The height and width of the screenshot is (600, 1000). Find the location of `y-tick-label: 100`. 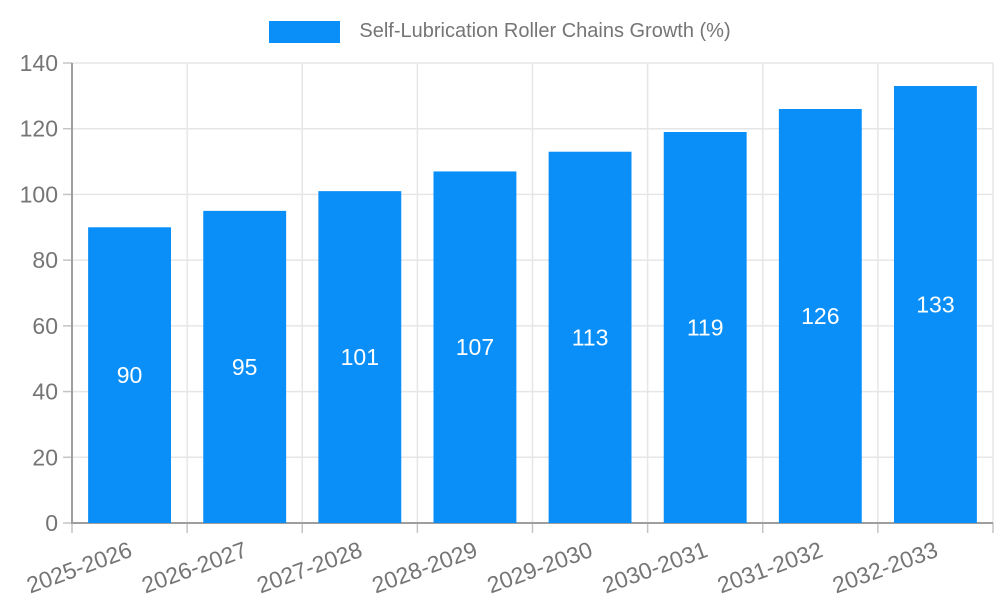

y-tick-label: 100 is located at coordinates (39, 194).